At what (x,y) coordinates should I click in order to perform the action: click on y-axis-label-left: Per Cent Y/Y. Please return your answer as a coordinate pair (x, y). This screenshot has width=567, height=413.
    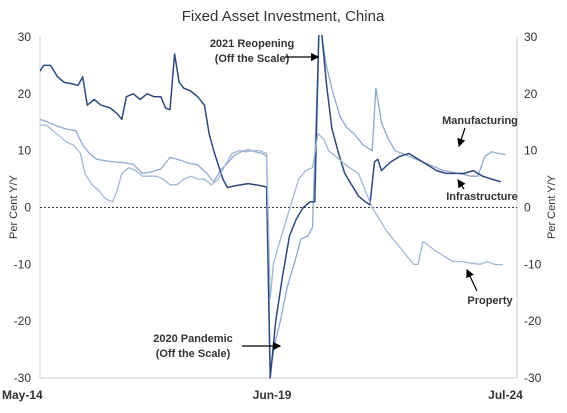
    Looking at the image, I should click on (14, 206).